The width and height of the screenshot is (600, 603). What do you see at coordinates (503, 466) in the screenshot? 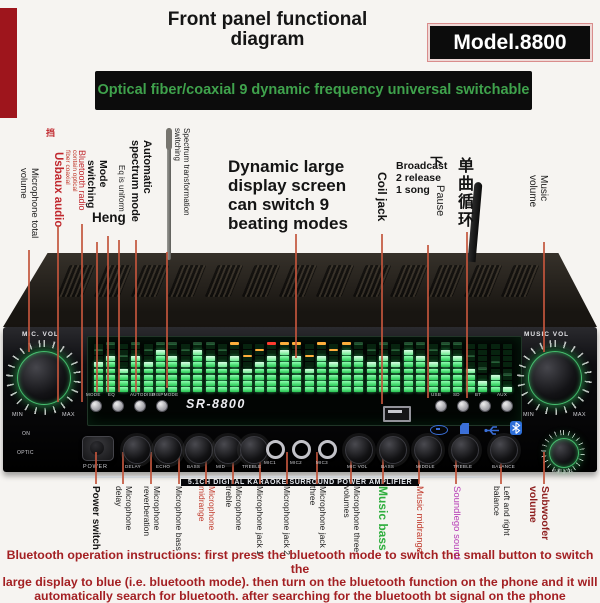
I see `knob-right-balance-label: BALANCE` at bounding box center [503, 466].